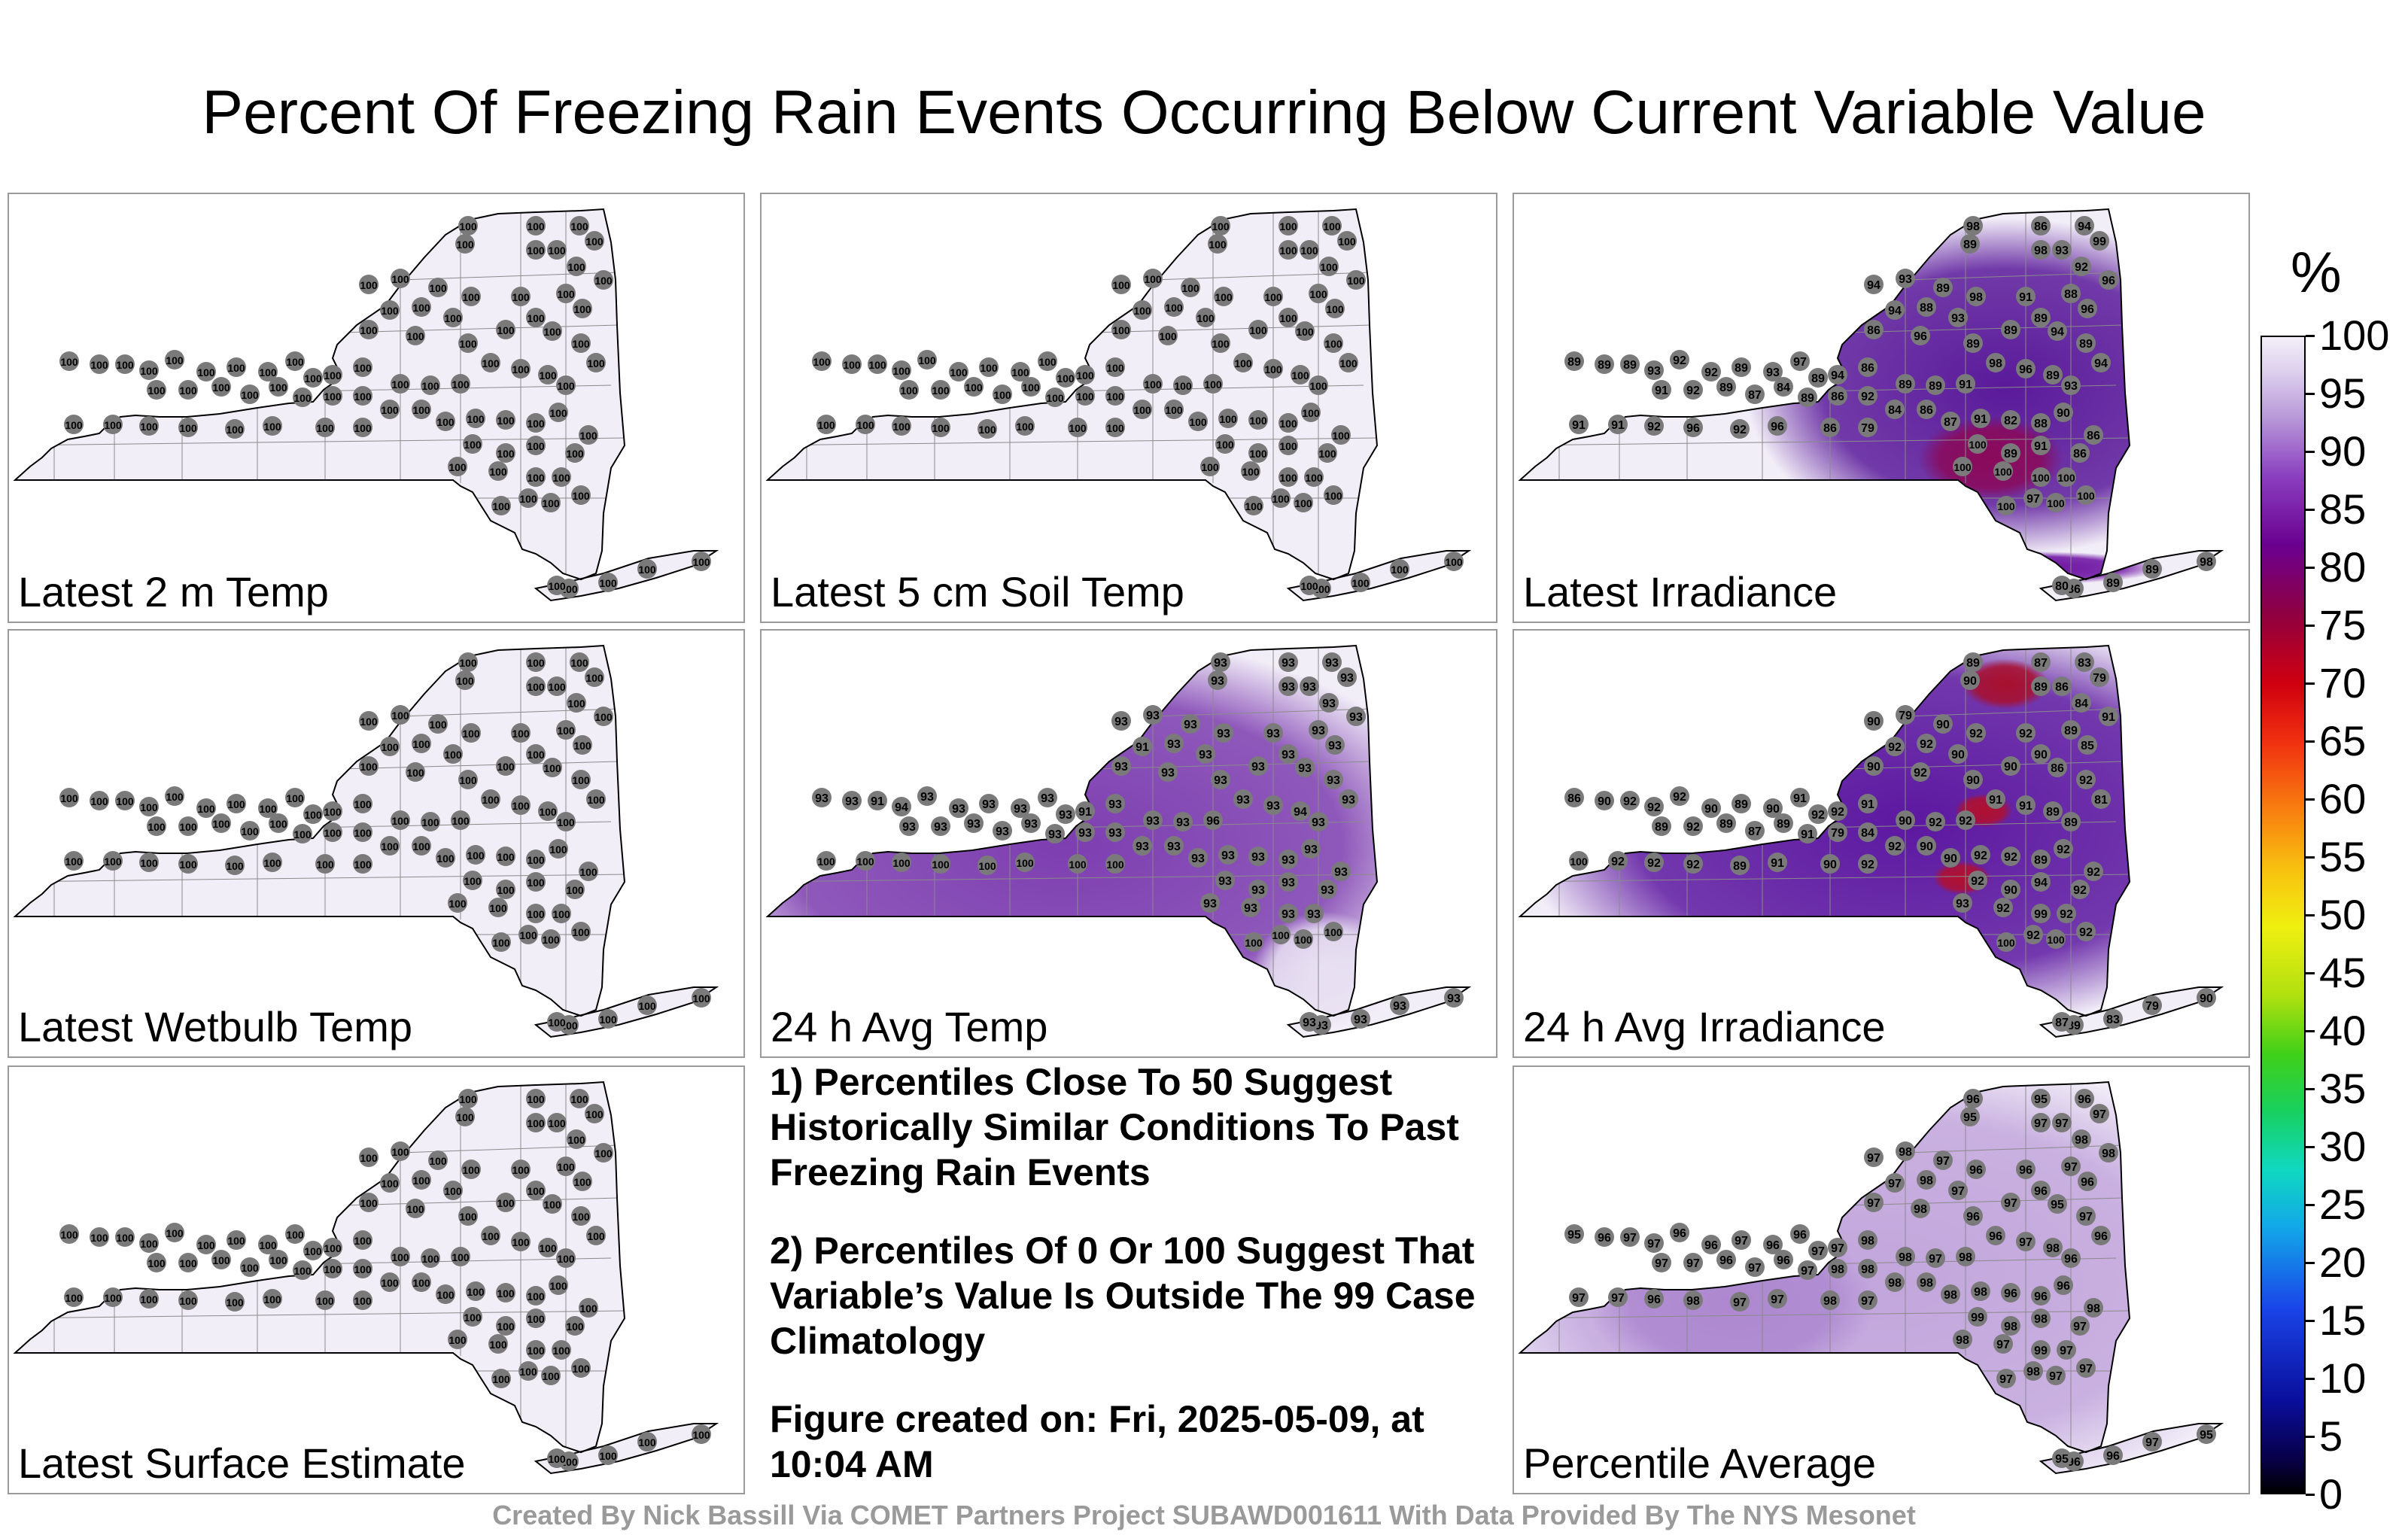 The width and height of the screenshot is (2408, 1535). What do you see at coordinates (2041, 914) in the screenshot?
I see `station-value: 99` at bounding box center [2041, 914].